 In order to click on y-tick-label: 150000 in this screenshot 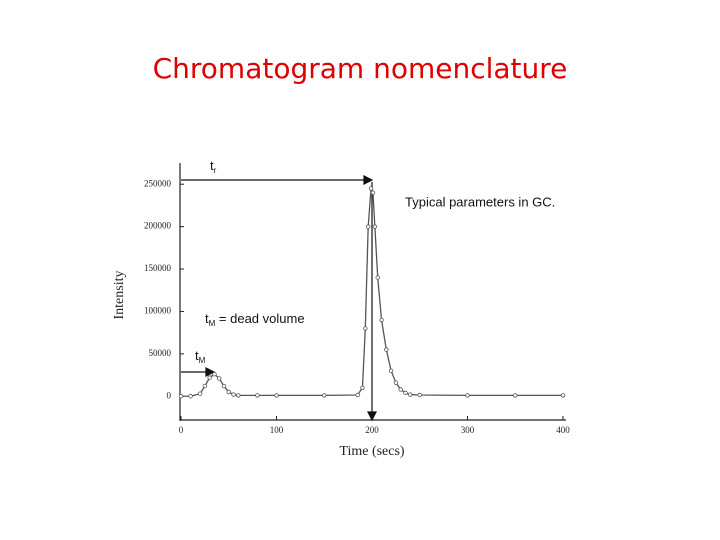, I will do `click(158, 268)`.